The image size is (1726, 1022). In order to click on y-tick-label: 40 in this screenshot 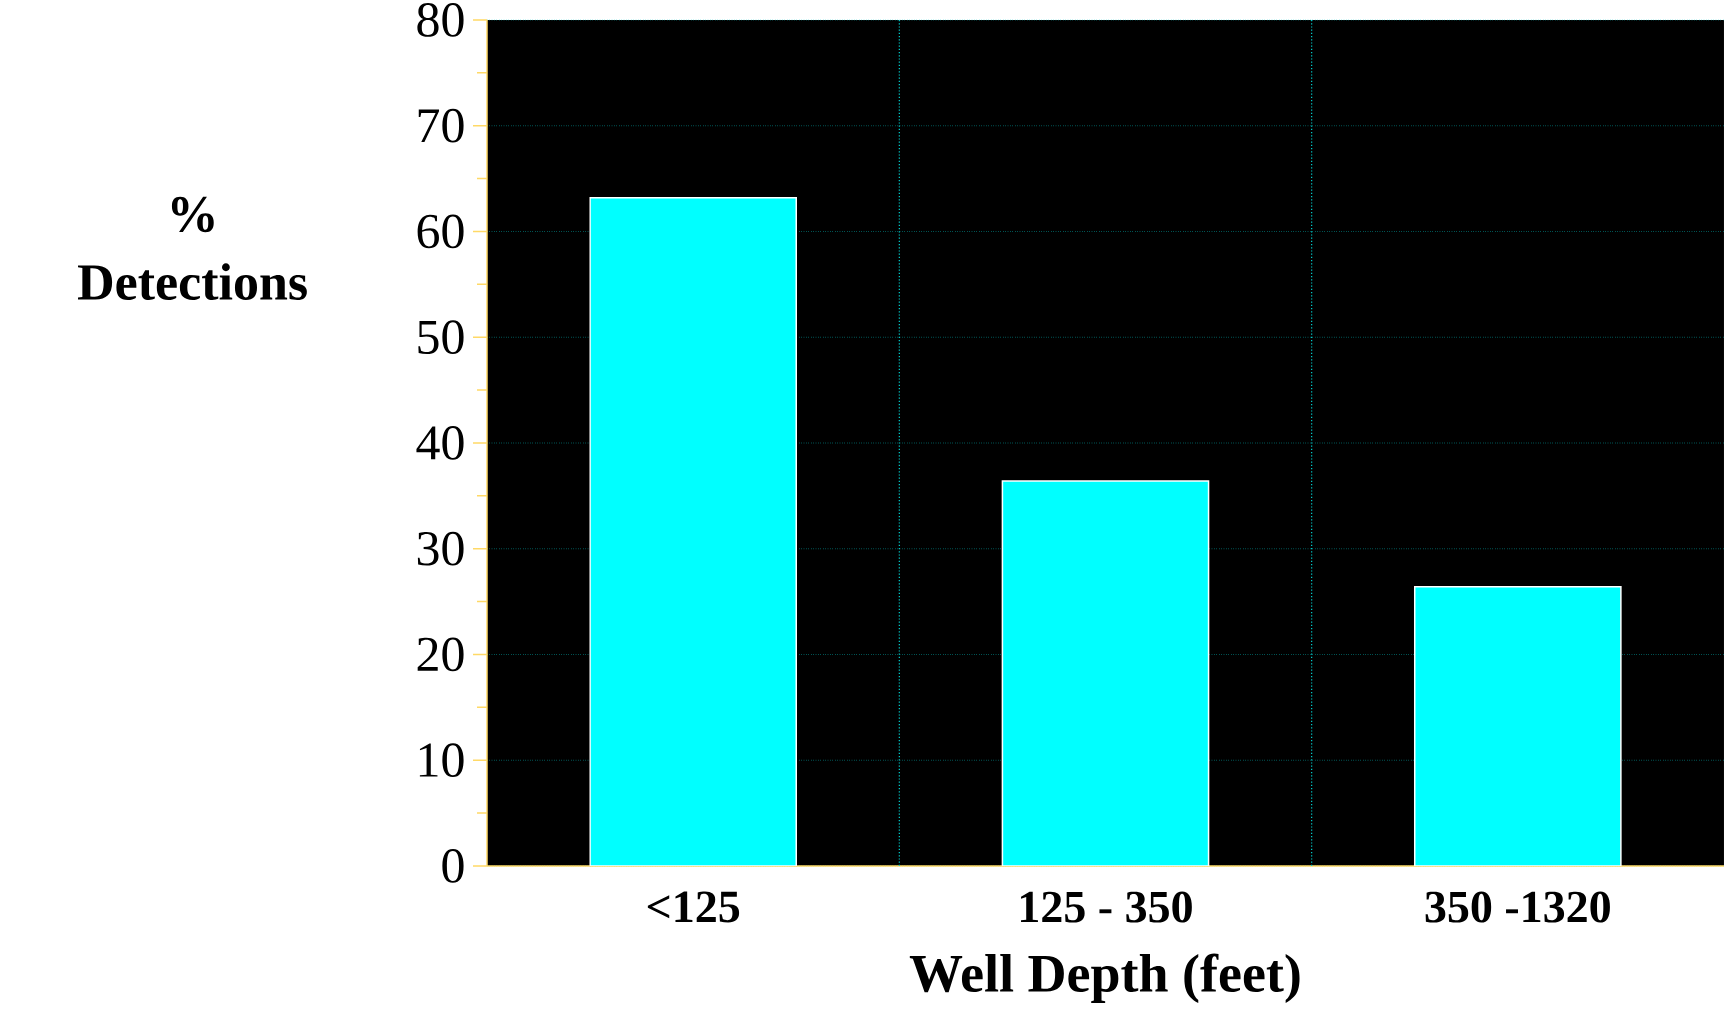, I will do `click(440, 443)`.